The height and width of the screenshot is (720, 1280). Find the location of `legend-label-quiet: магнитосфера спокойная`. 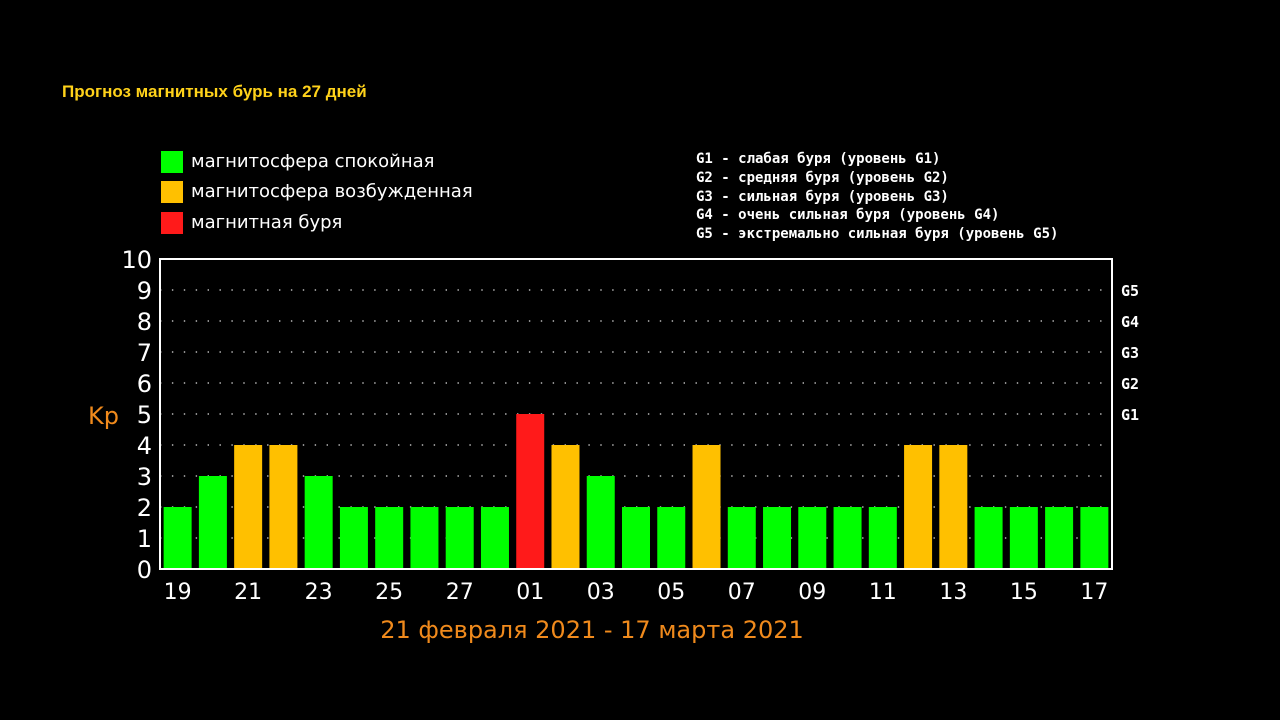

legend-label-quiet: магнитосфера спокойная is located at coordinates (313, 161).